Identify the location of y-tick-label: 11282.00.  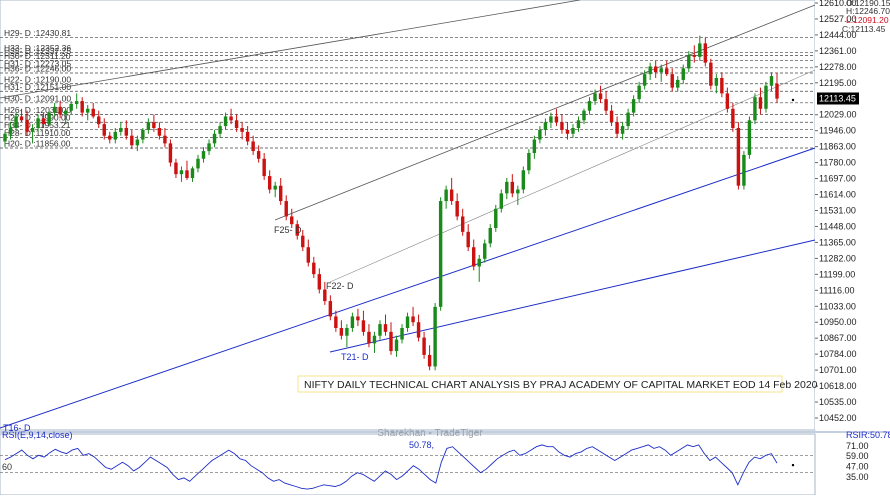
(837, 258).